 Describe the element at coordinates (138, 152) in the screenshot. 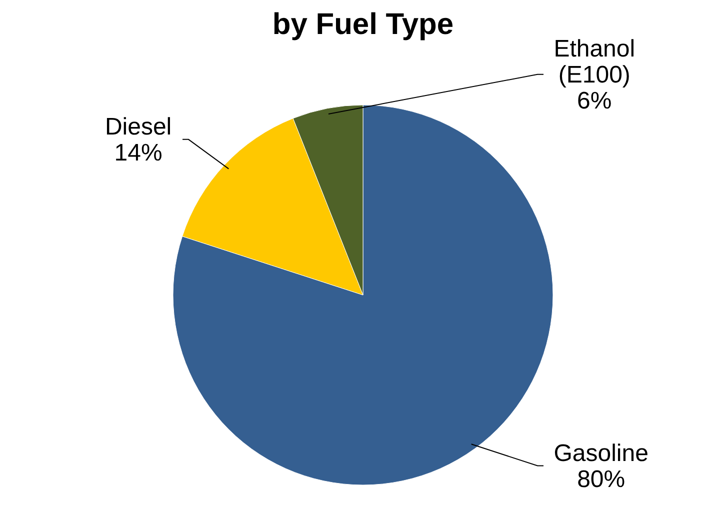

I see `data-label: 14%` at that location.